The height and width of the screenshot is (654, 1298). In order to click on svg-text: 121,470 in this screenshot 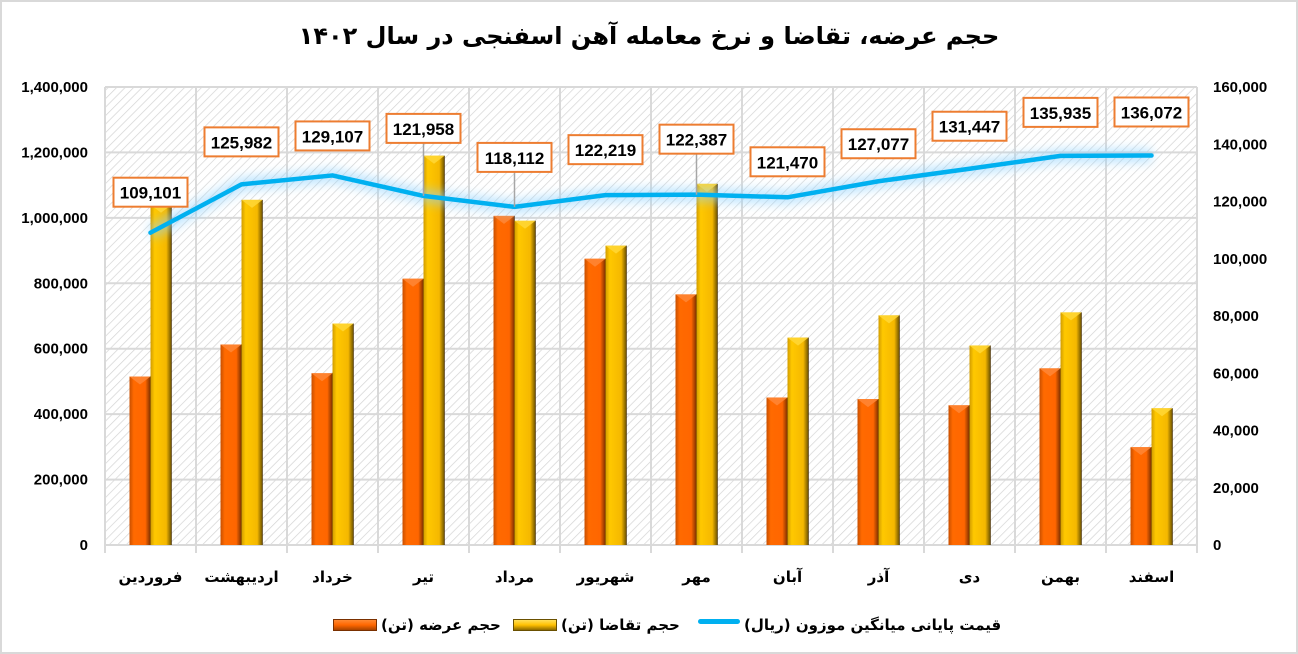, I will do `click(787, 162)`.